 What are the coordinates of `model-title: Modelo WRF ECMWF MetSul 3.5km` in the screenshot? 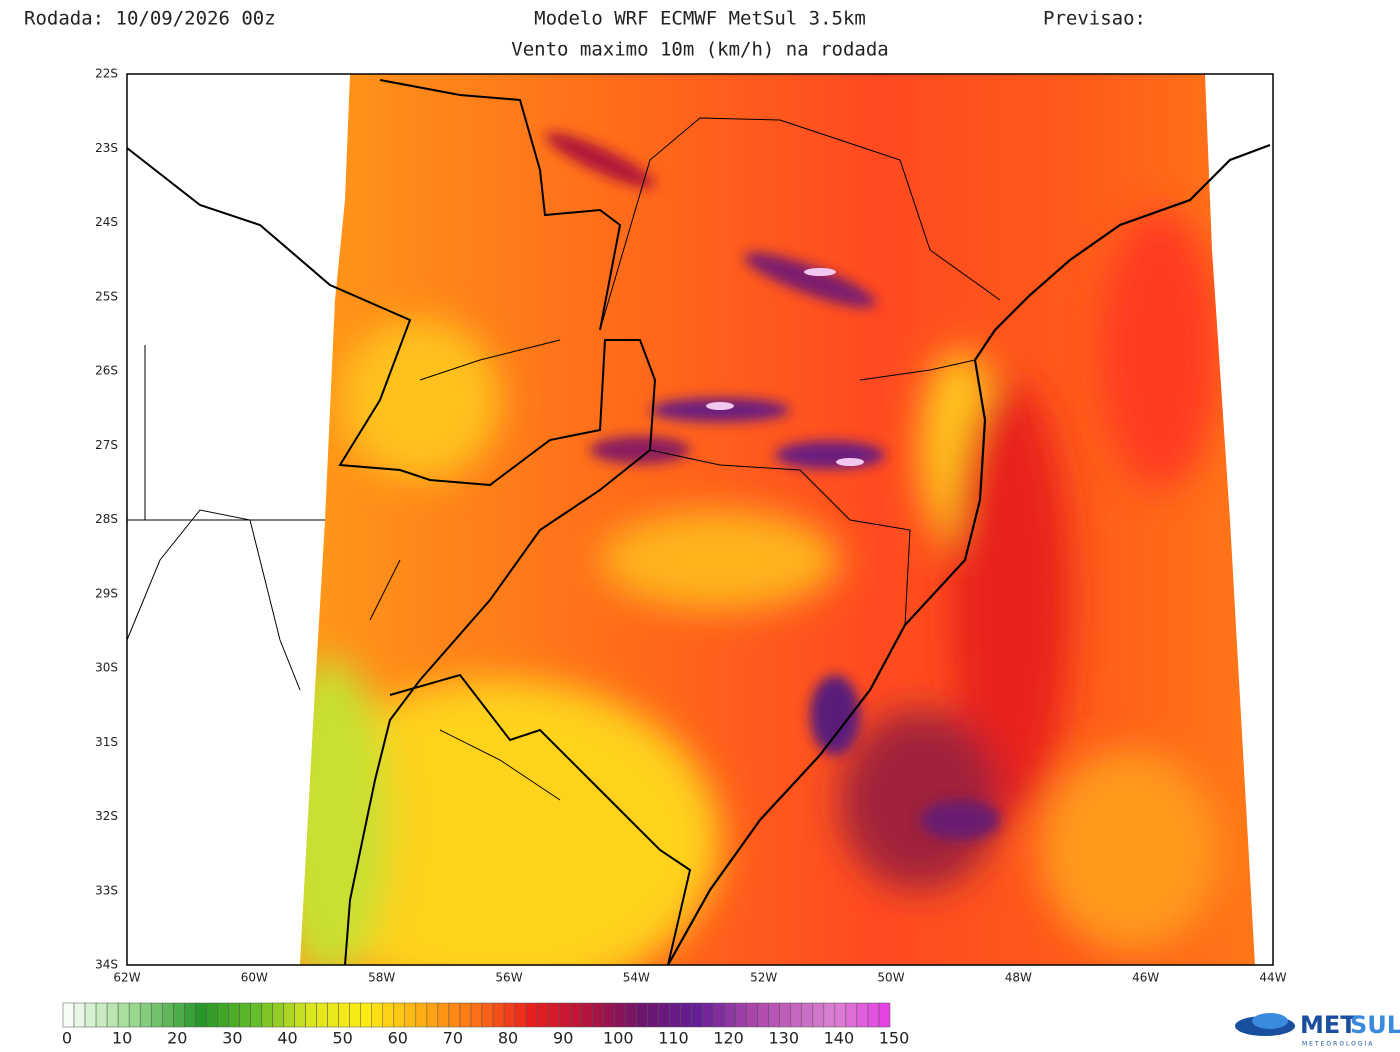 It's located at (700, 19).